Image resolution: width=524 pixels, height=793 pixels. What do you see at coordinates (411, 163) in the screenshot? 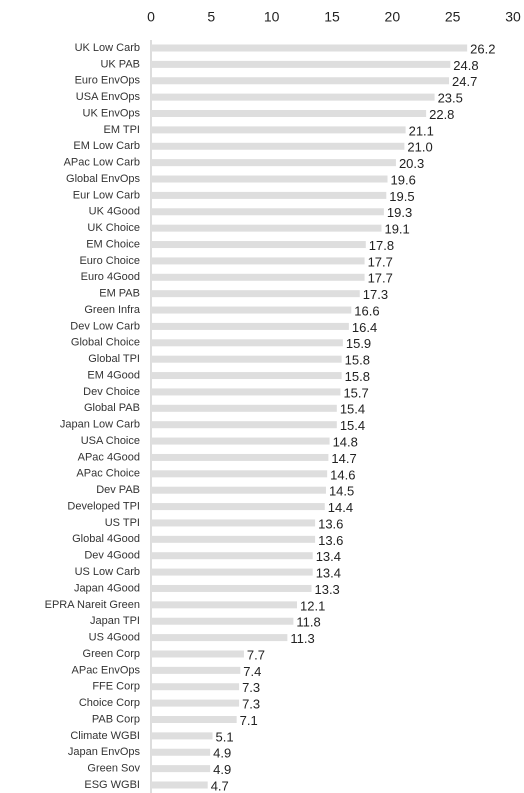
I see `value-label: 20.3` at bounding box center [411, 163].